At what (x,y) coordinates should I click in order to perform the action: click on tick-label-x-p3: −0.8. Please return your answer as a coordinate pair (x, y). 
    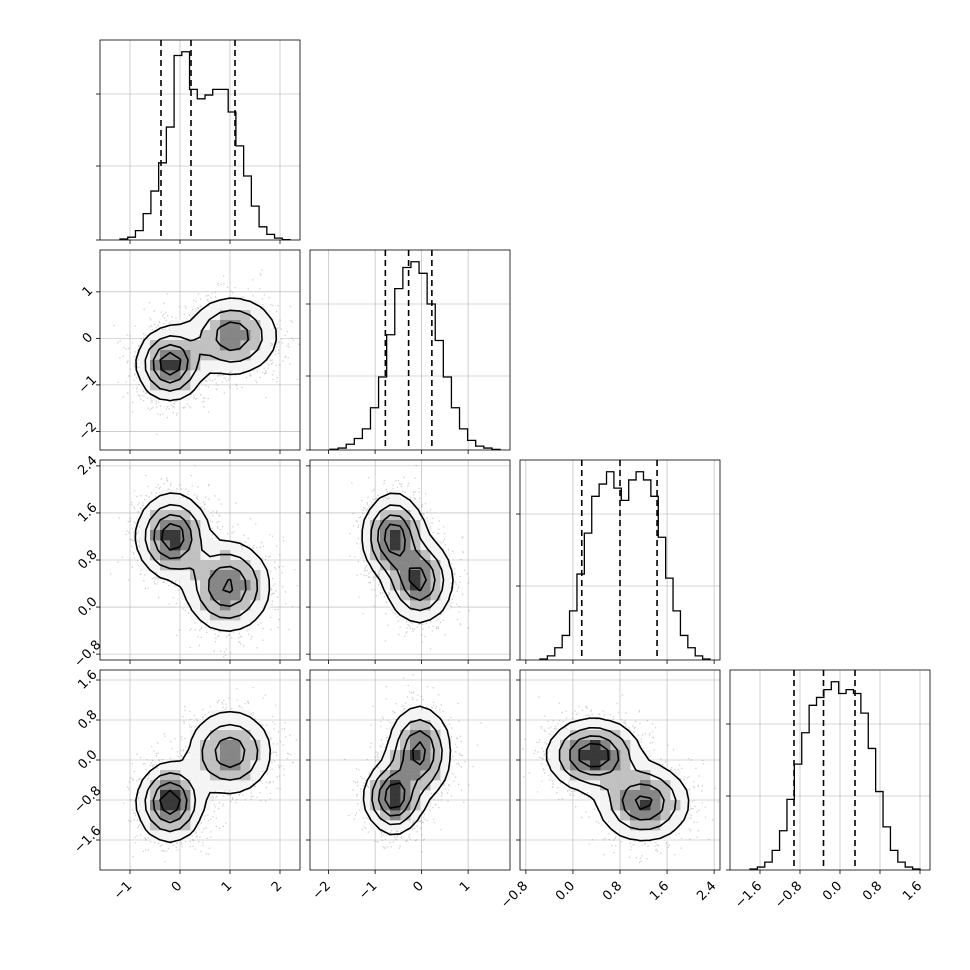
    Looking at the image, I should click on (788, 895).